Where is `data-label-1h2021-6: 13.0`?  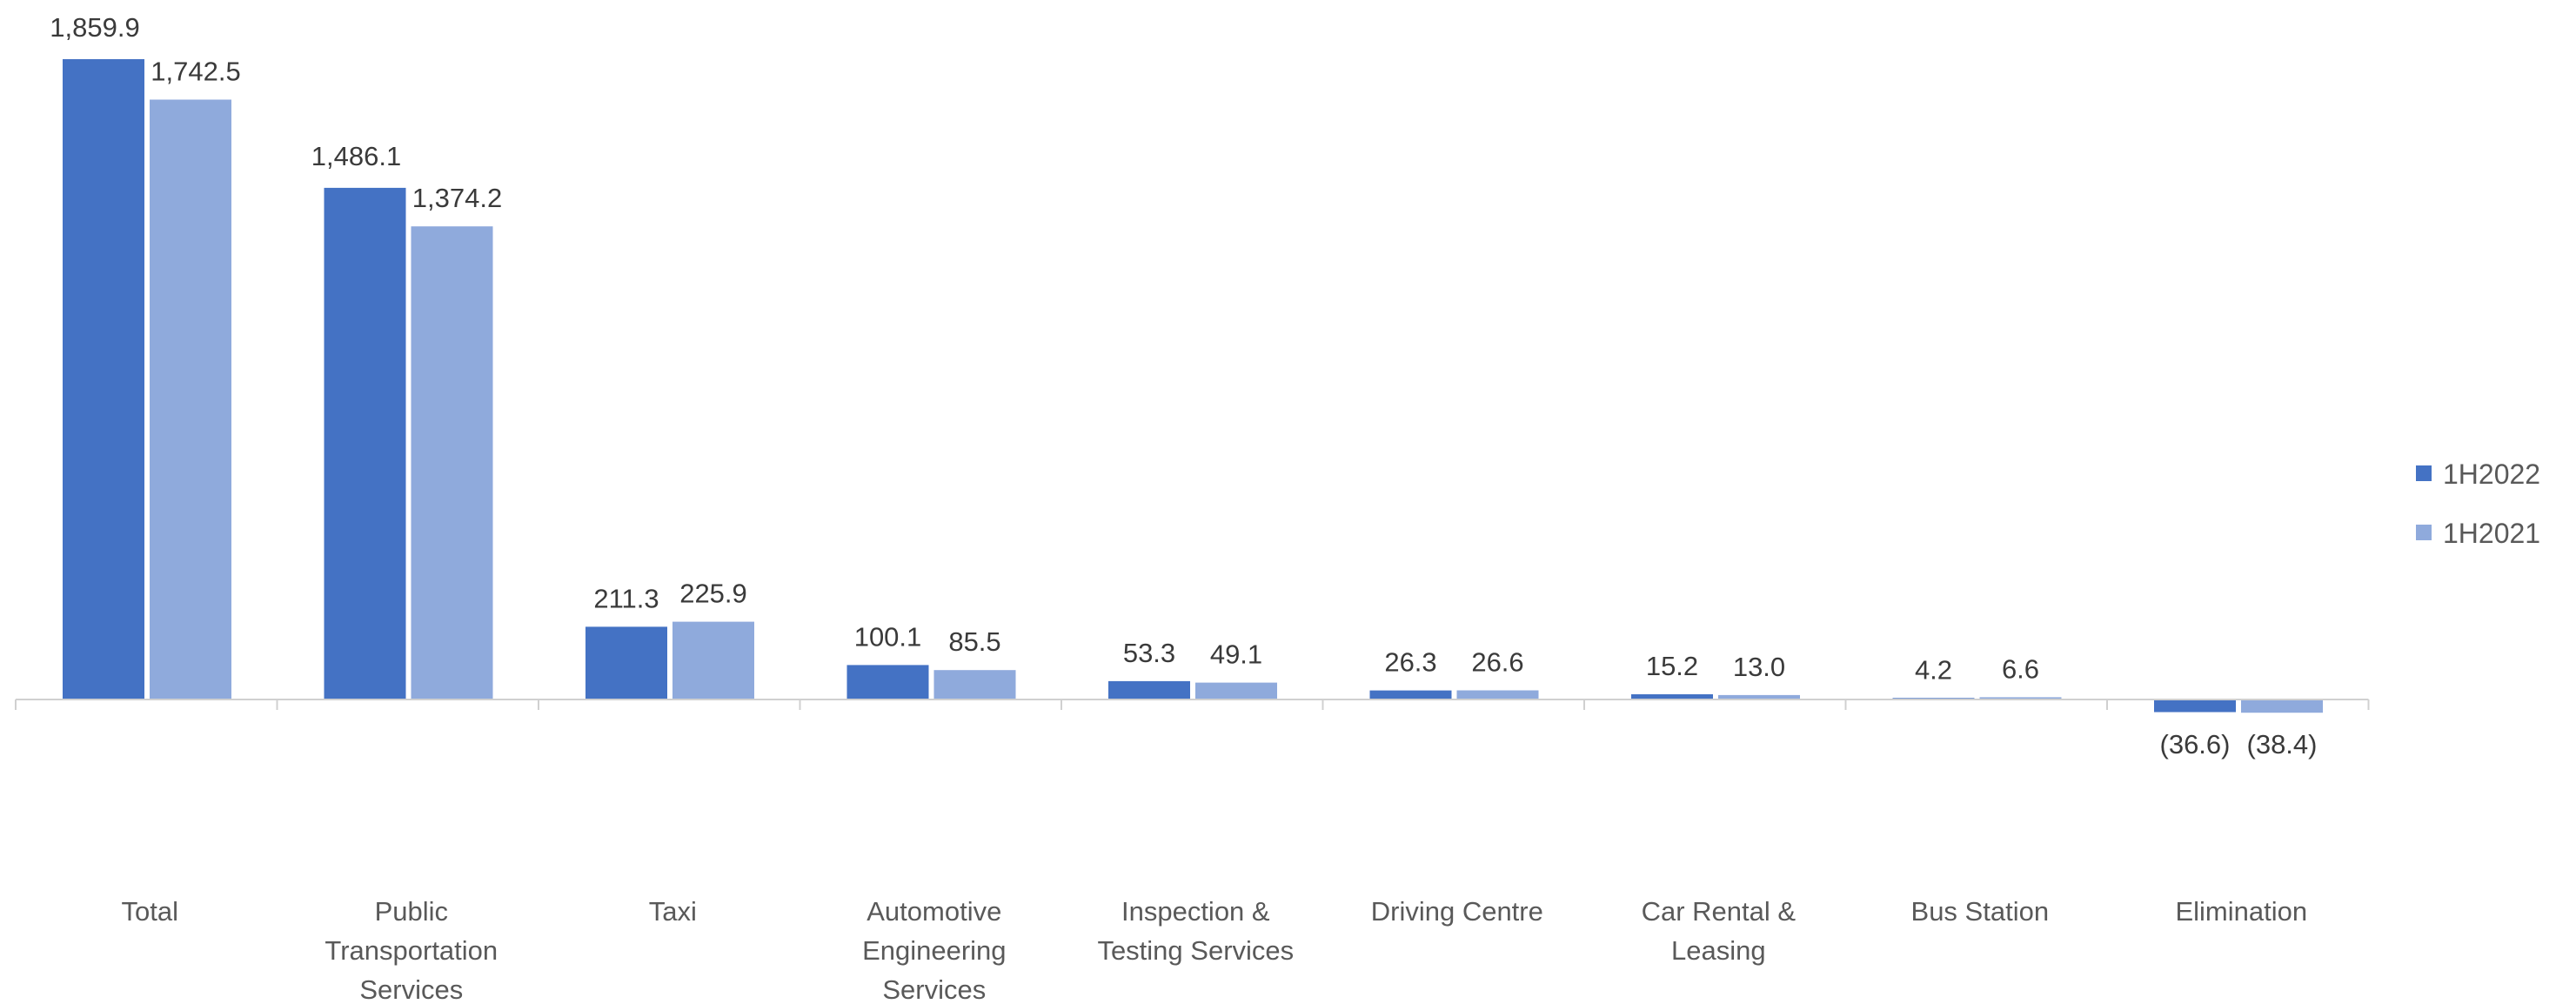
data-label-1h2021-6: 13.0 is located at coordinates (1759, 667).